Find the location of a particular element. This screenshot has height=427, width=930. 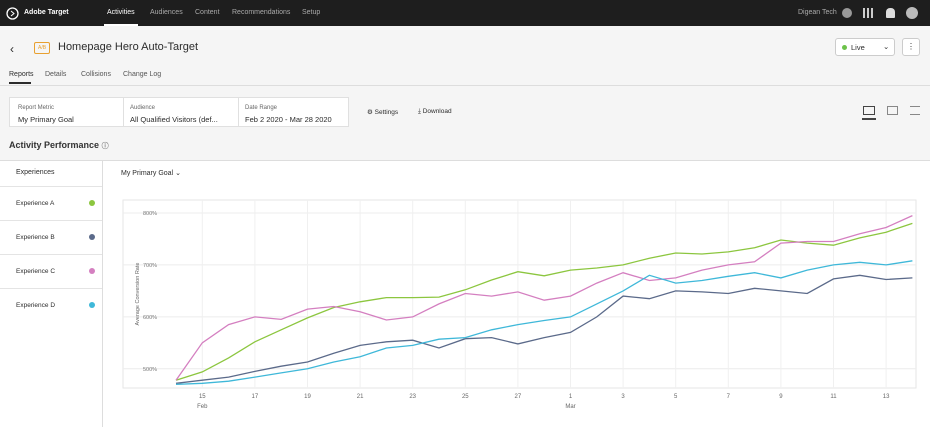

metric-selector: My Primary Goal ⌄ is located at coordinates (151, 173).